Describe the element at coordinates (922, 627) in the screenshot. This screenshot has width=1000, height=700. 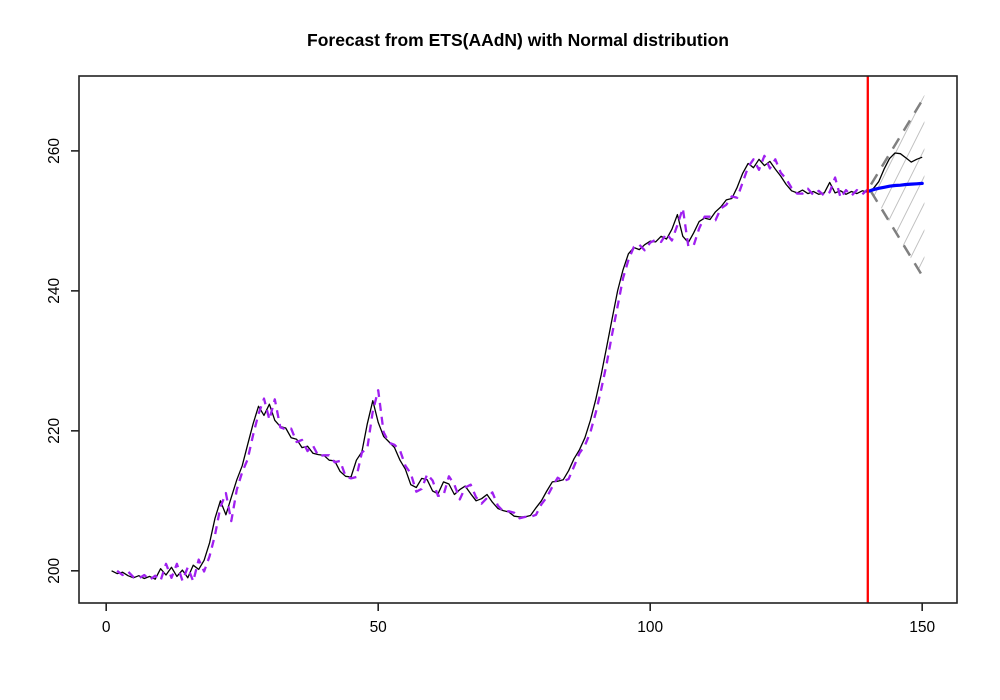
I see `x-tick-label: 150` at that location.